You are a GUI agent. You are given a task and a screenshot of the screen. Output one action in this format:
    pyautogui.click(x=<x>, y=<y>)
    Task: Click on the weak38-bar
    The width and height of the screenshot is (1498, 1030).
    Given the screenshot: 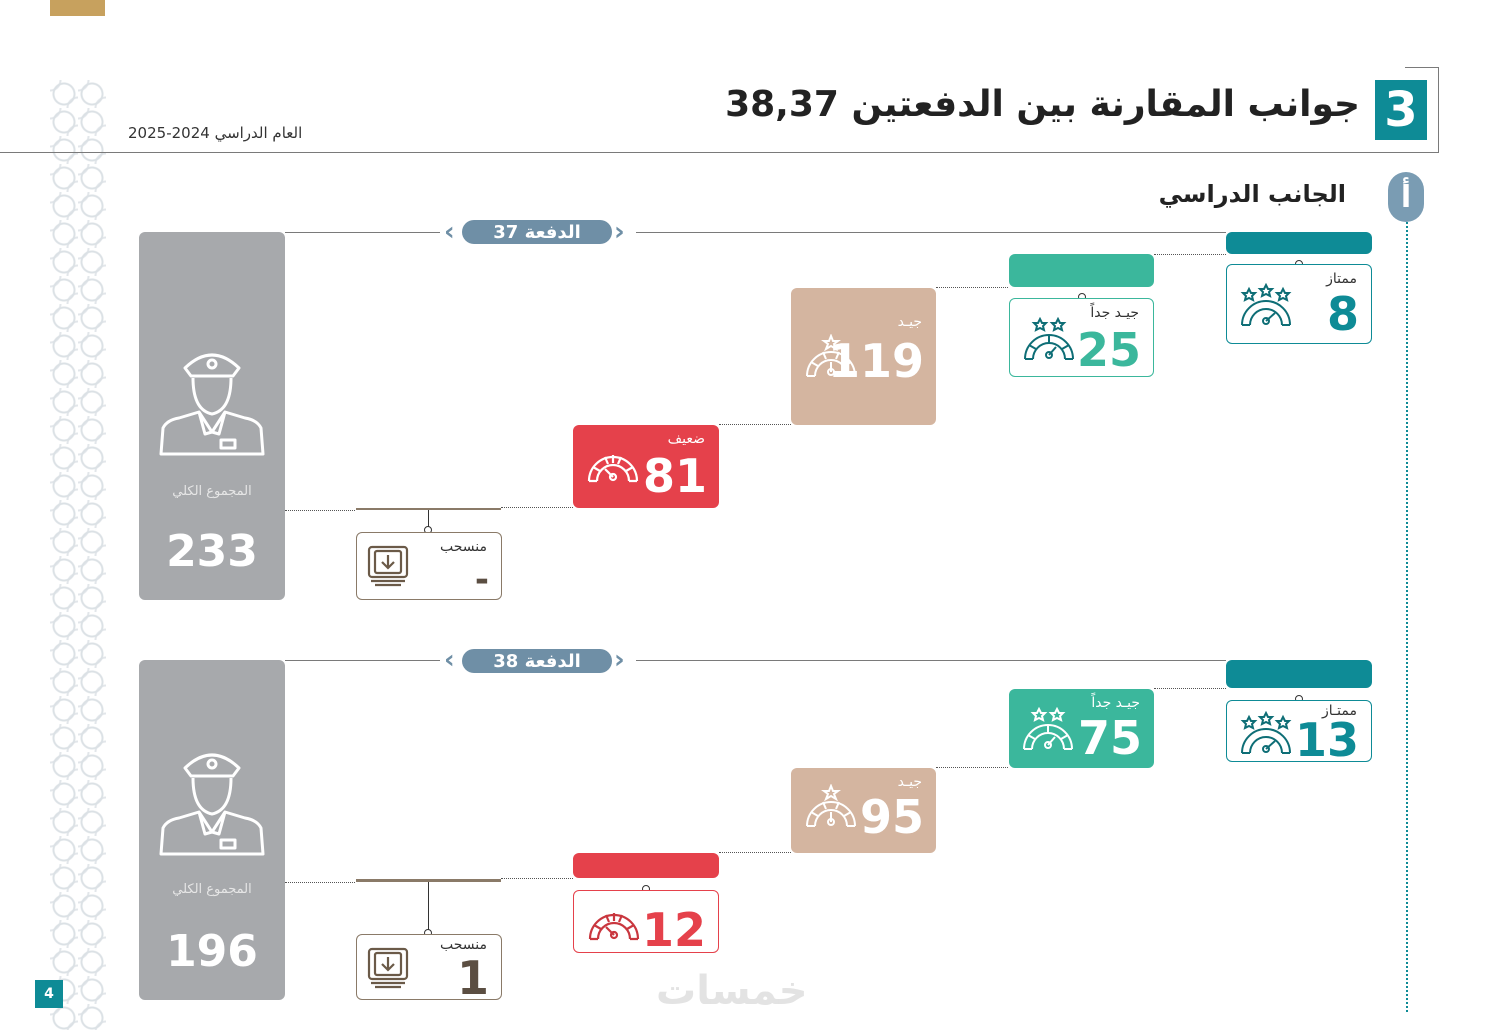 What is the action you would take?
    pyautogui.click(x=646, y=865)
    